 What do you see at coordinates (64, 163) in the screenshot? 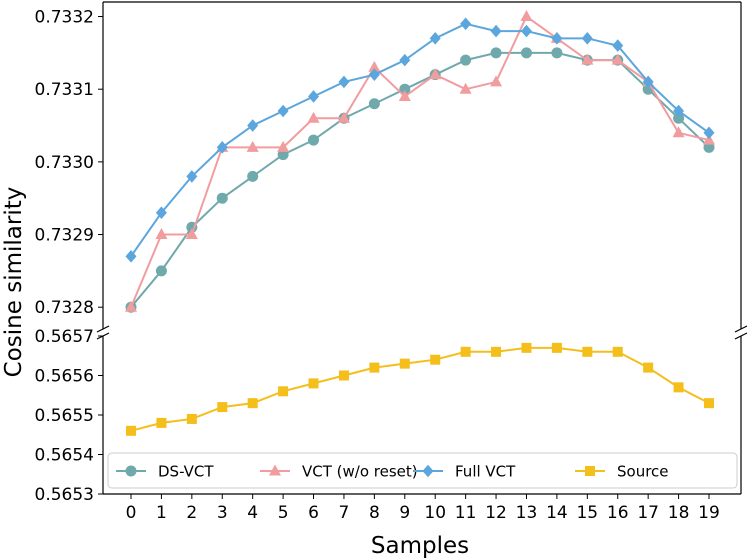
I see `y-tick-label-upper: 0.7330` at bounding box center [64, 163].